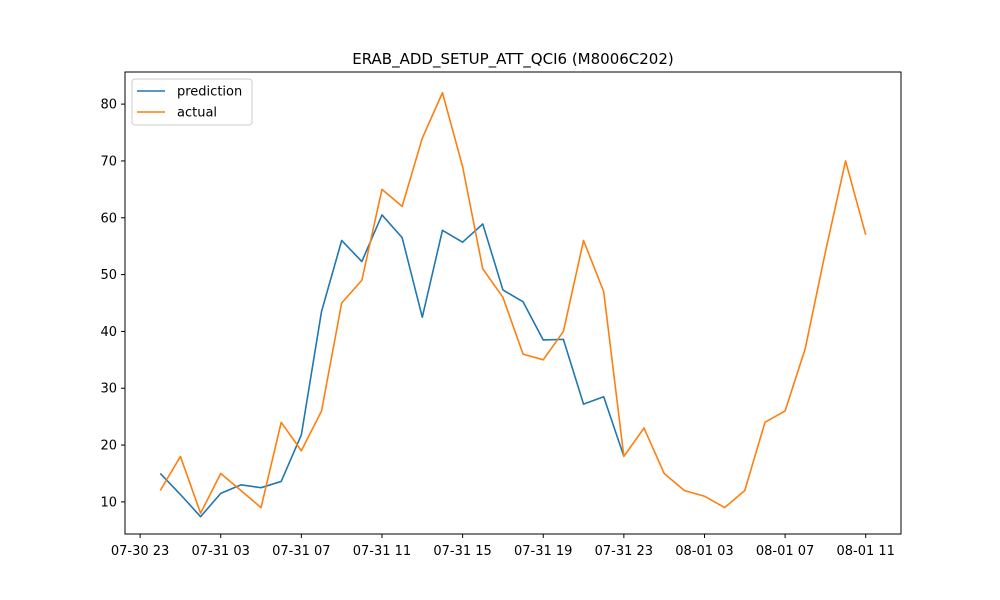 This screenshot has height=600, width=1000. Describe the element at coordinates (192, 102) in the screenshot. I see `legend: prediction actual` at that location.